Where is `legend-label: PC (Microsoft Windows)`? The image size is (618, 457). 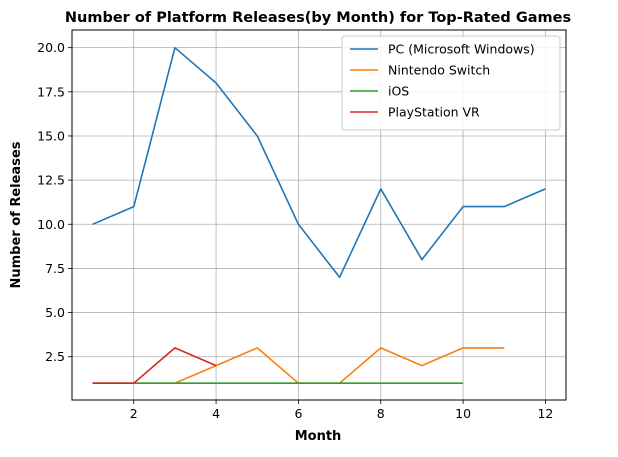 legend-label: PC (Microsoft Windows) is located at coordinates (461, 49).